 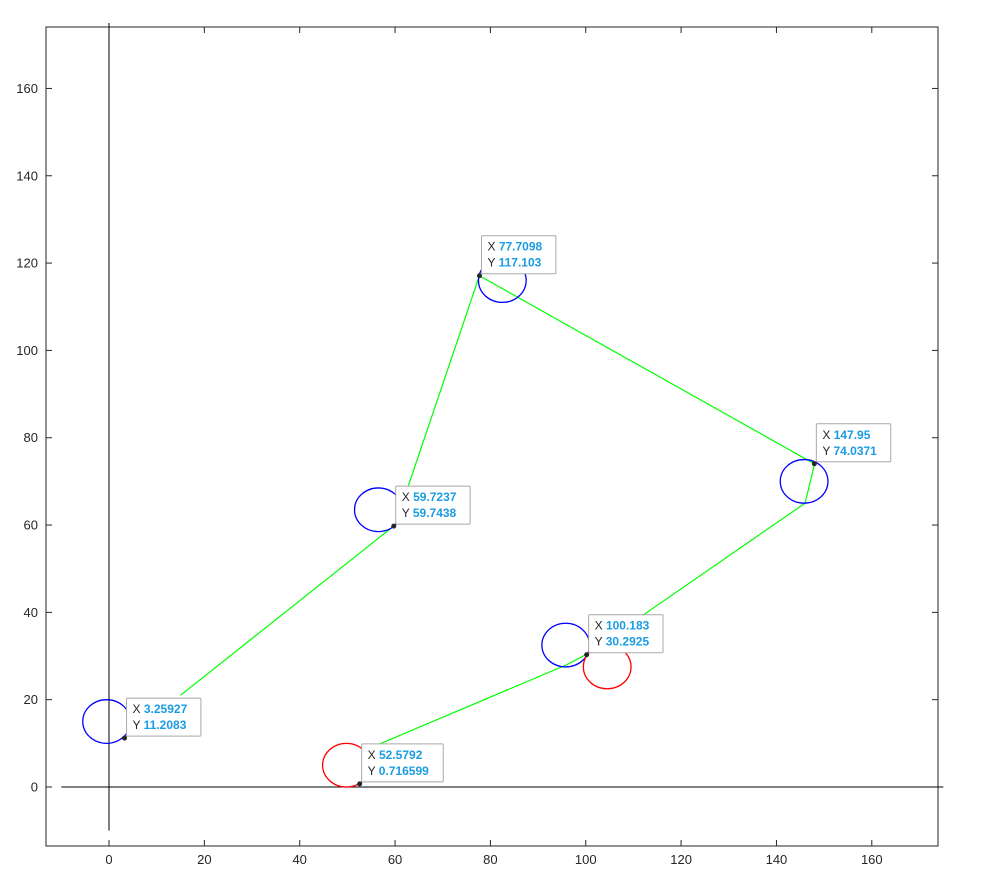 What do you see at coordinates (27, 263) in the screenshot?
I see `y-tick-label: 120` at bounding box center [27, 263].